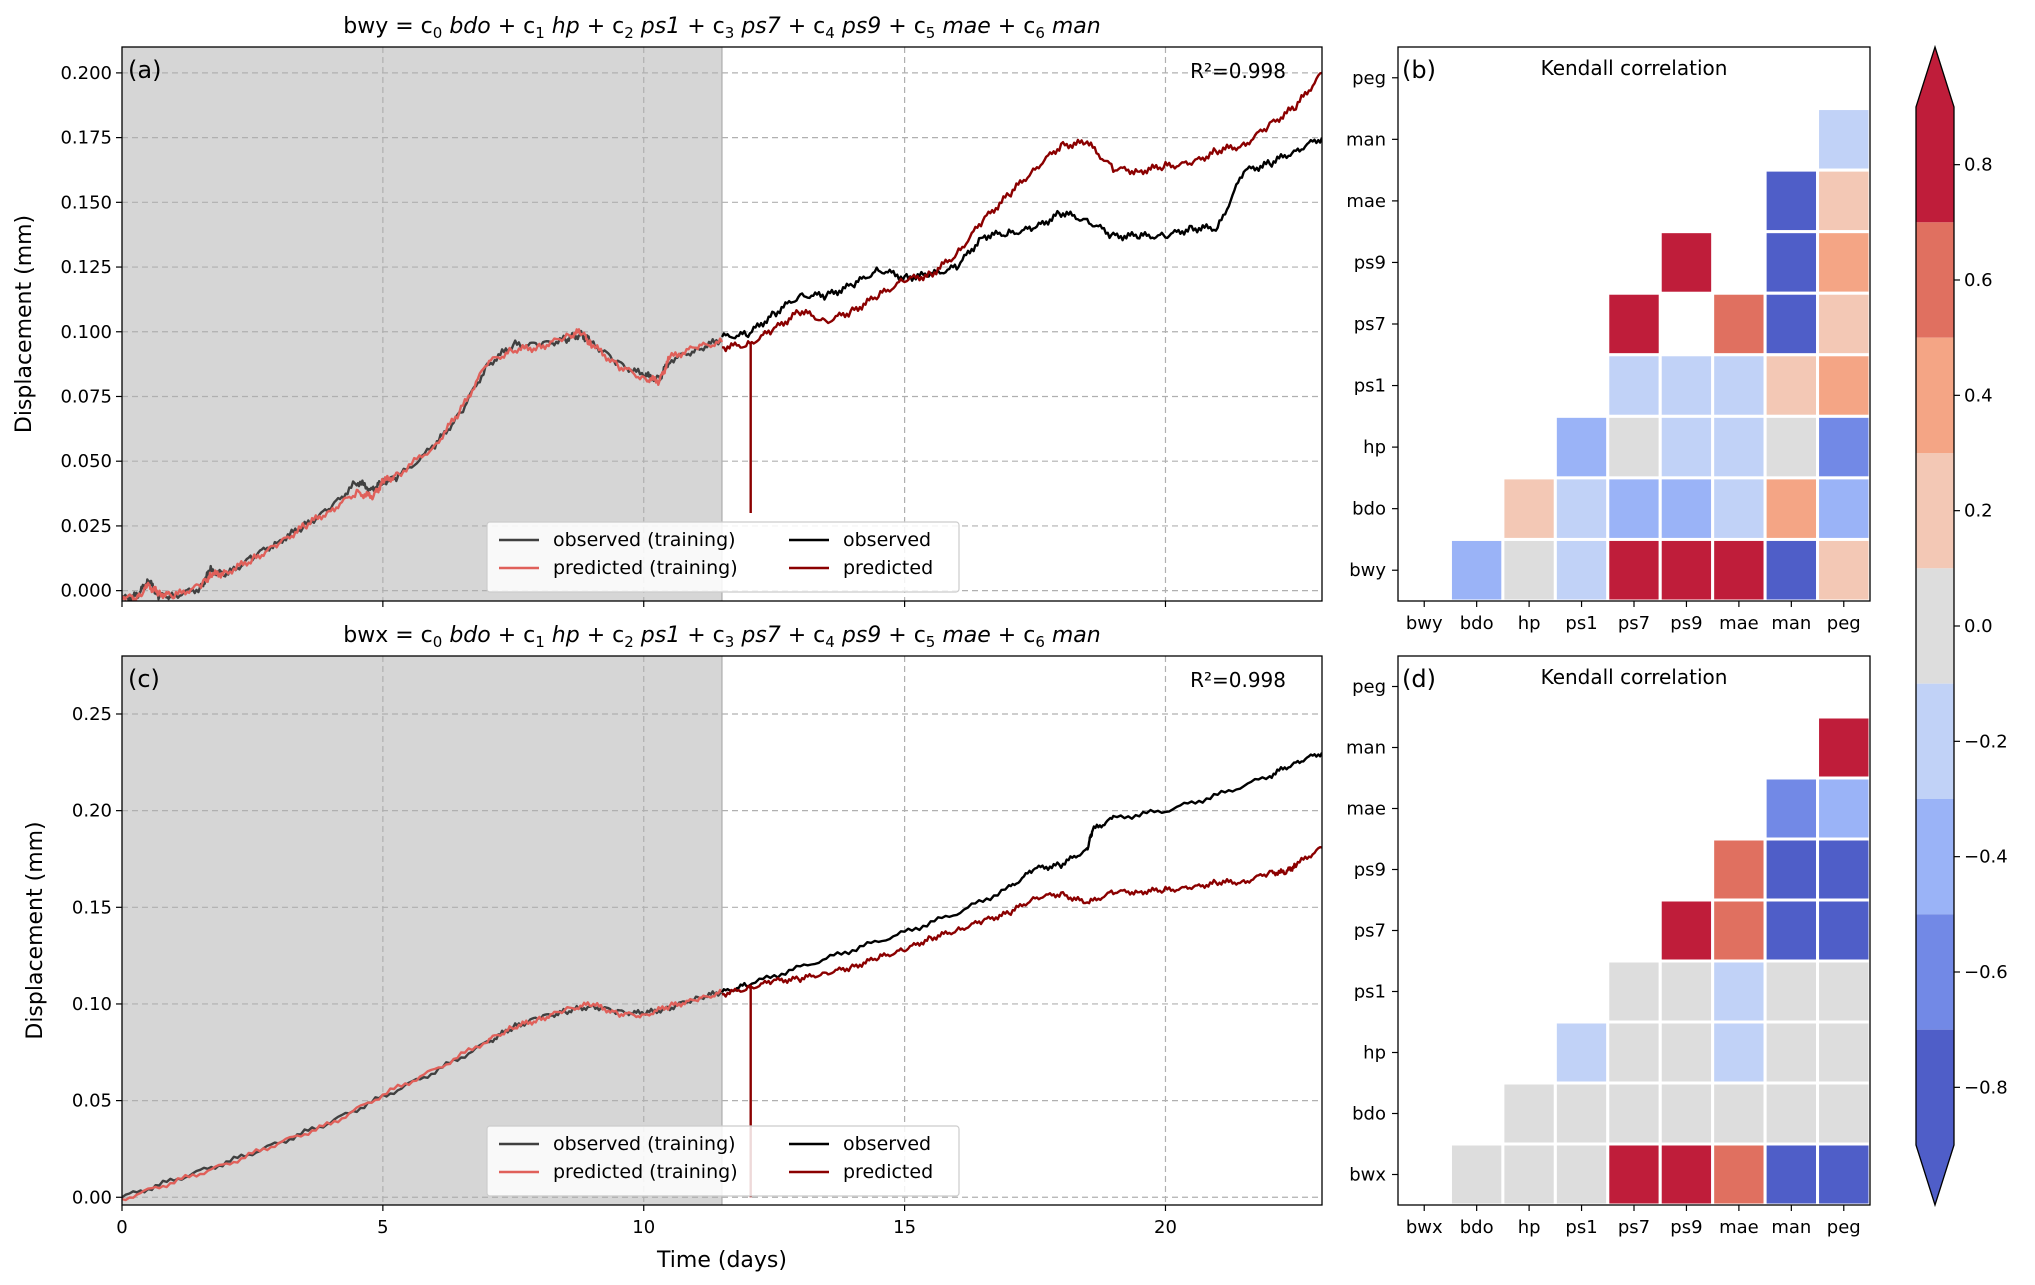 The image size is (2035, 1285). I want to click on colorbar-tick-label: 0.4, so click(1978, 395).